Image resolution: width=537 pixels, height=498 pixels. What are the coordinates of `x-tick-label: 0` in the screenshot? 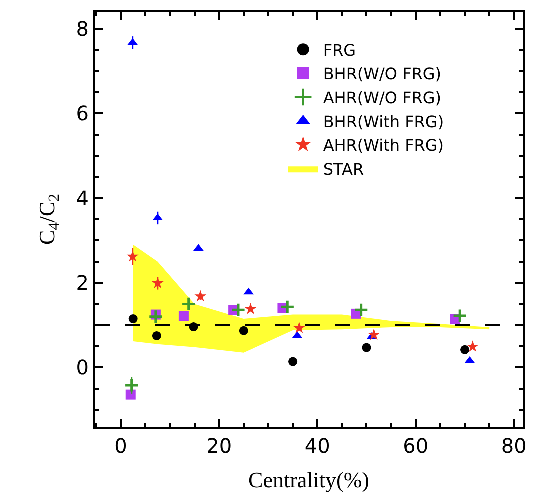 It's located at (121, 446).